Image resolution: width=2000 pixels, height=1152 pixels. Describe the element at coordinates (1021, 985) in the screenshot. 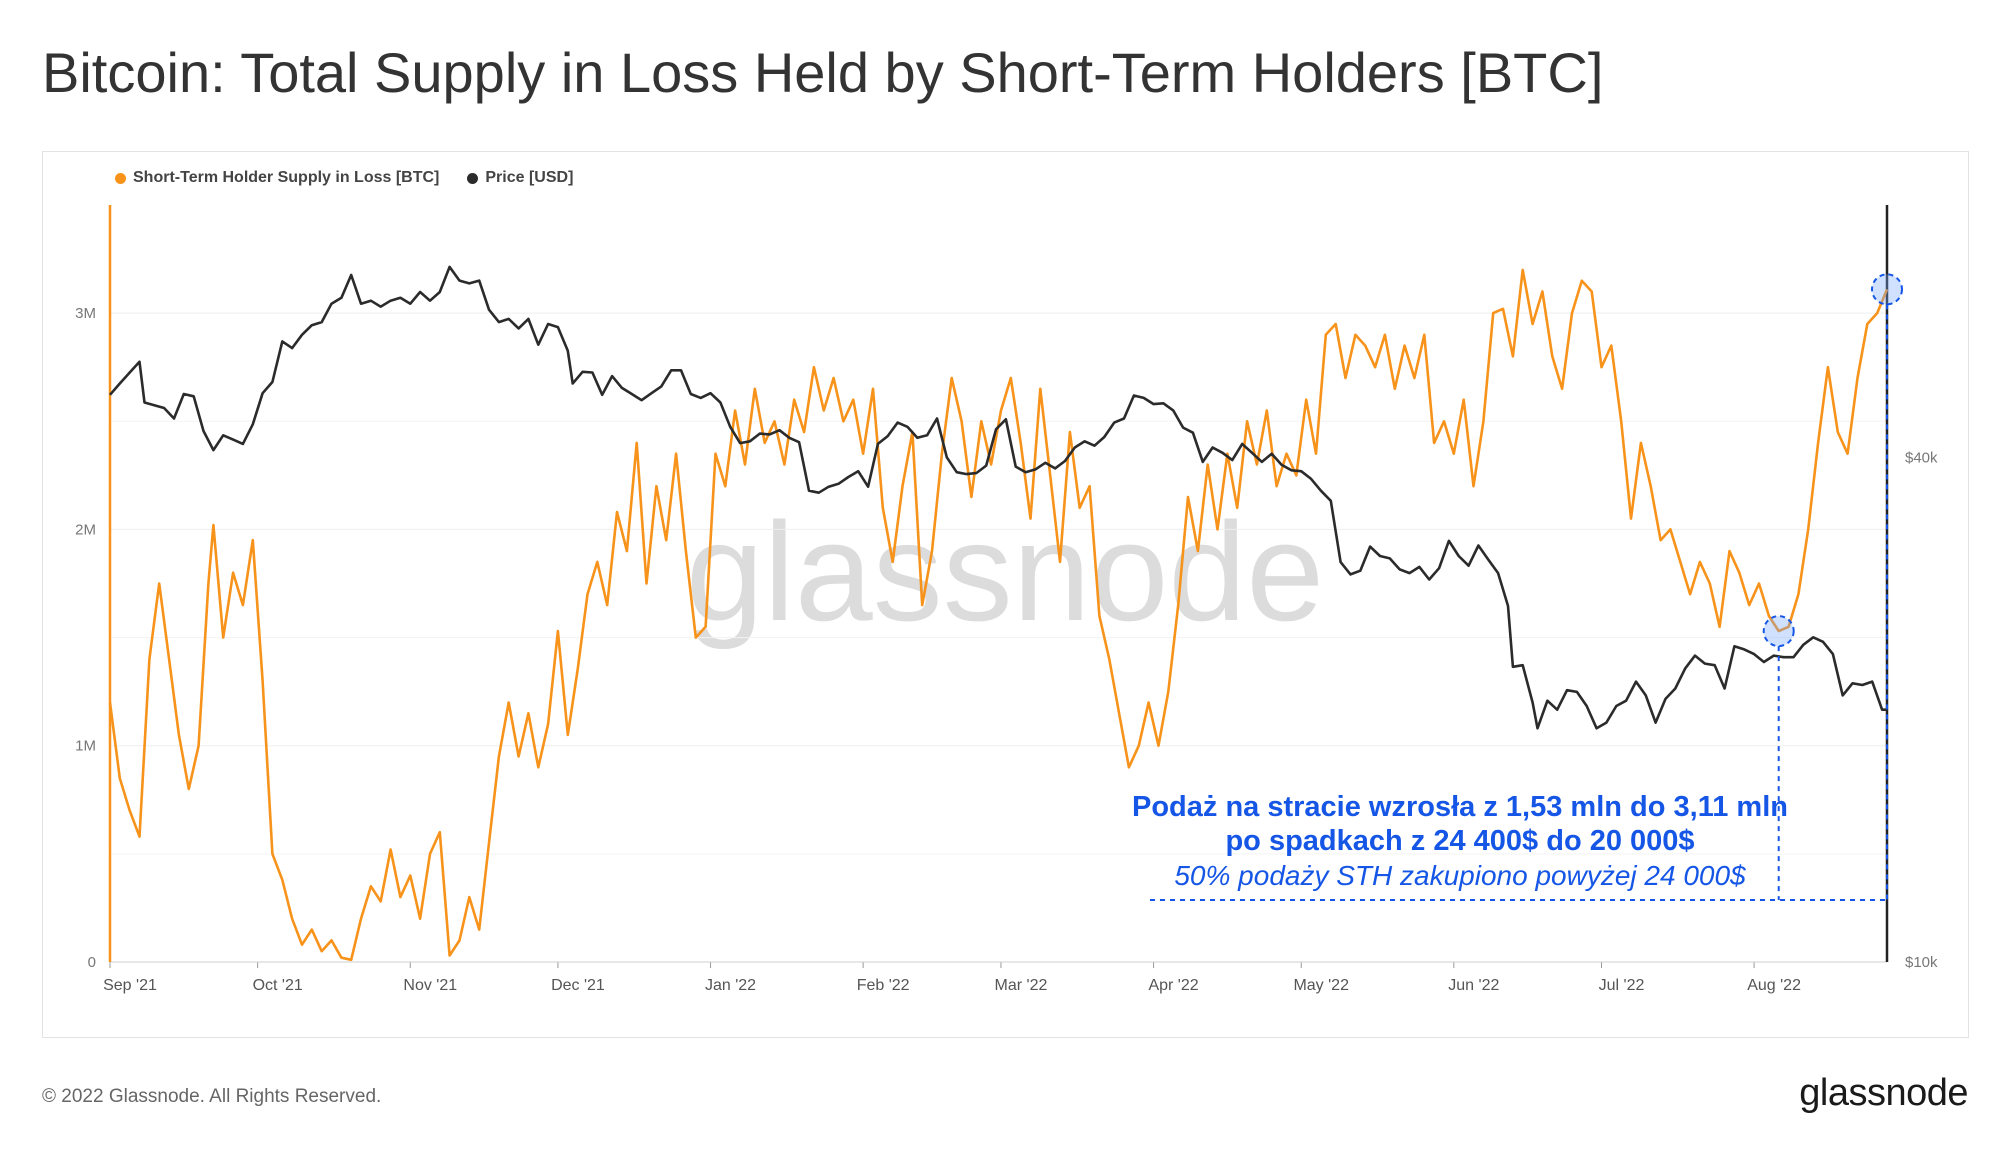

I see `x-tick-label: Mar '22` at that location.